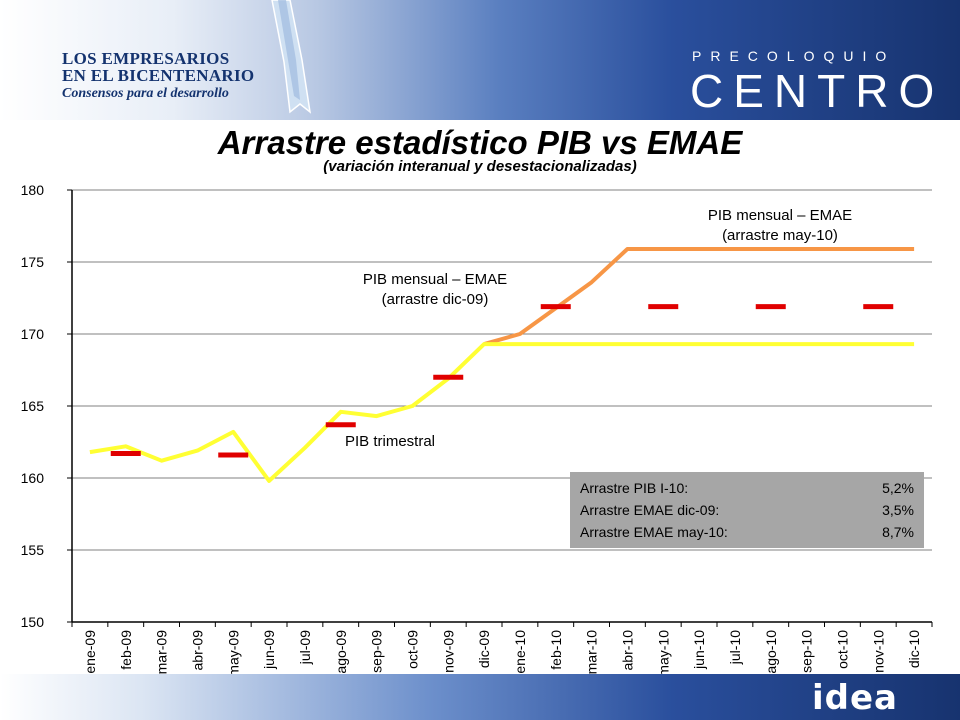  What do you see at coordinates (650, 510) in the screenshot?
I see `stat-label: Arrastre EMAE dic-09:` at bounding box center [650, 510].